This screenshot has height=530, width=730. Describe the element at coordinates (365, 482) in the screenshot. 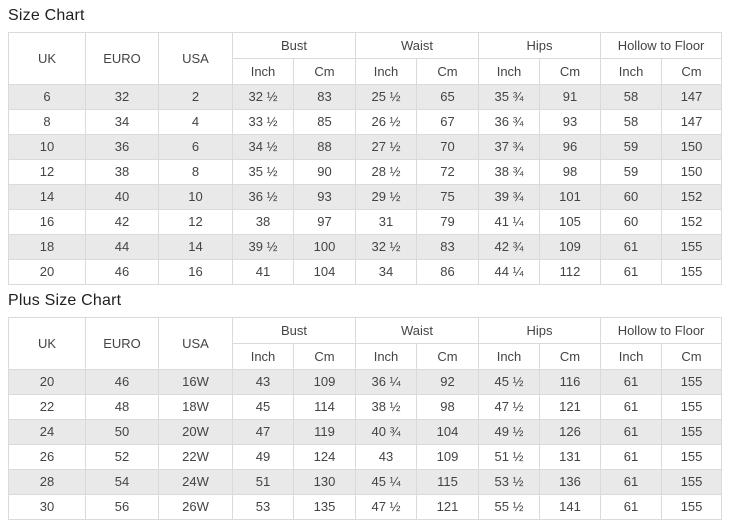

I see `table-row: 28 54 24W 51 130 45 ¼ 115 53 ½ 136 61 155` at that location.